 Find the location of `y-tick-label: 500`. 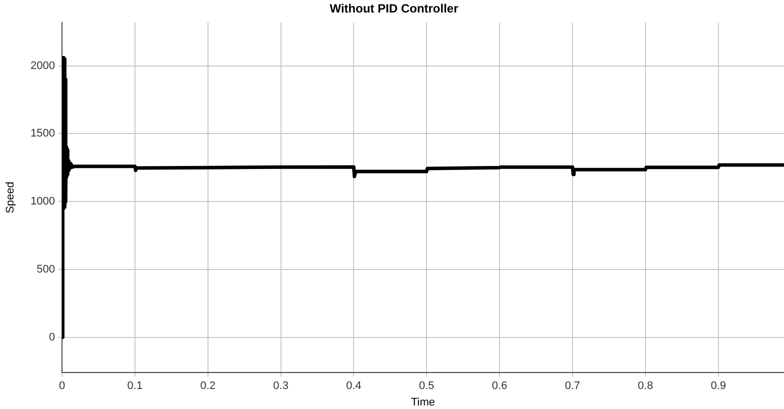

y-tick-label: 500 is located at coordinates (45, 269).